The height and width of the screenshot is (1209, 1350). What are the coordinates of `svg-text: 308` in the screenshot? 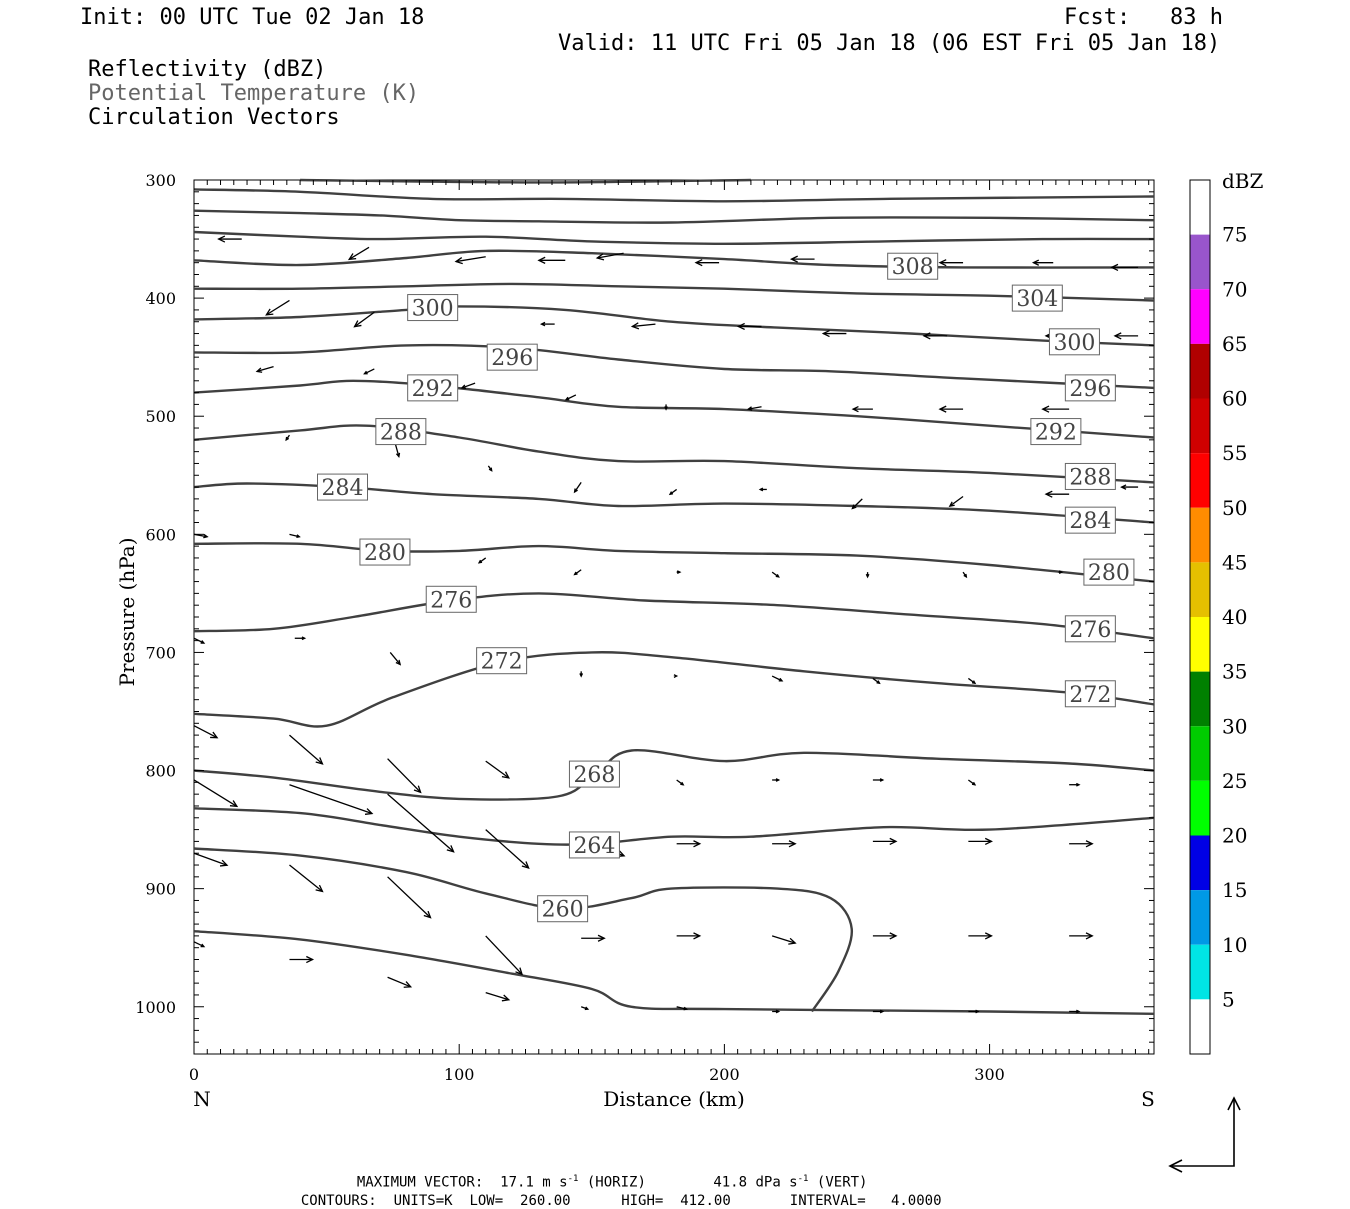 It's located at (913, 267).